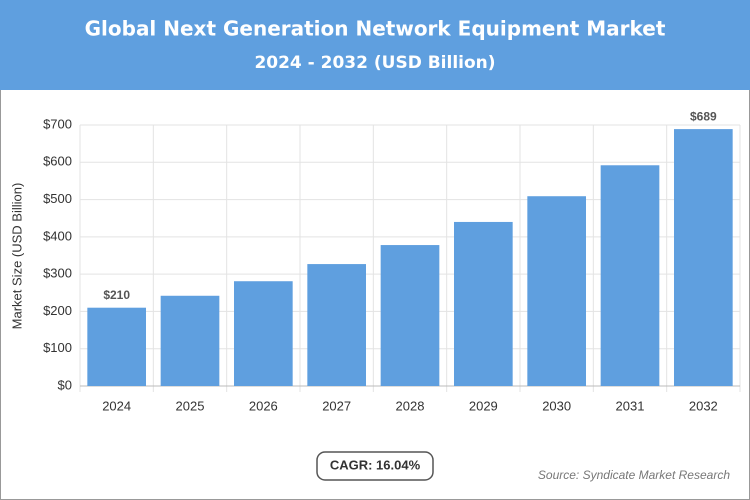 The width and height of the screenshot is (750, 500). What do you see at coordinates (190, 405) in the screenshot?
I see `x-tick-label: 2025` at bounding box center [190, 405].